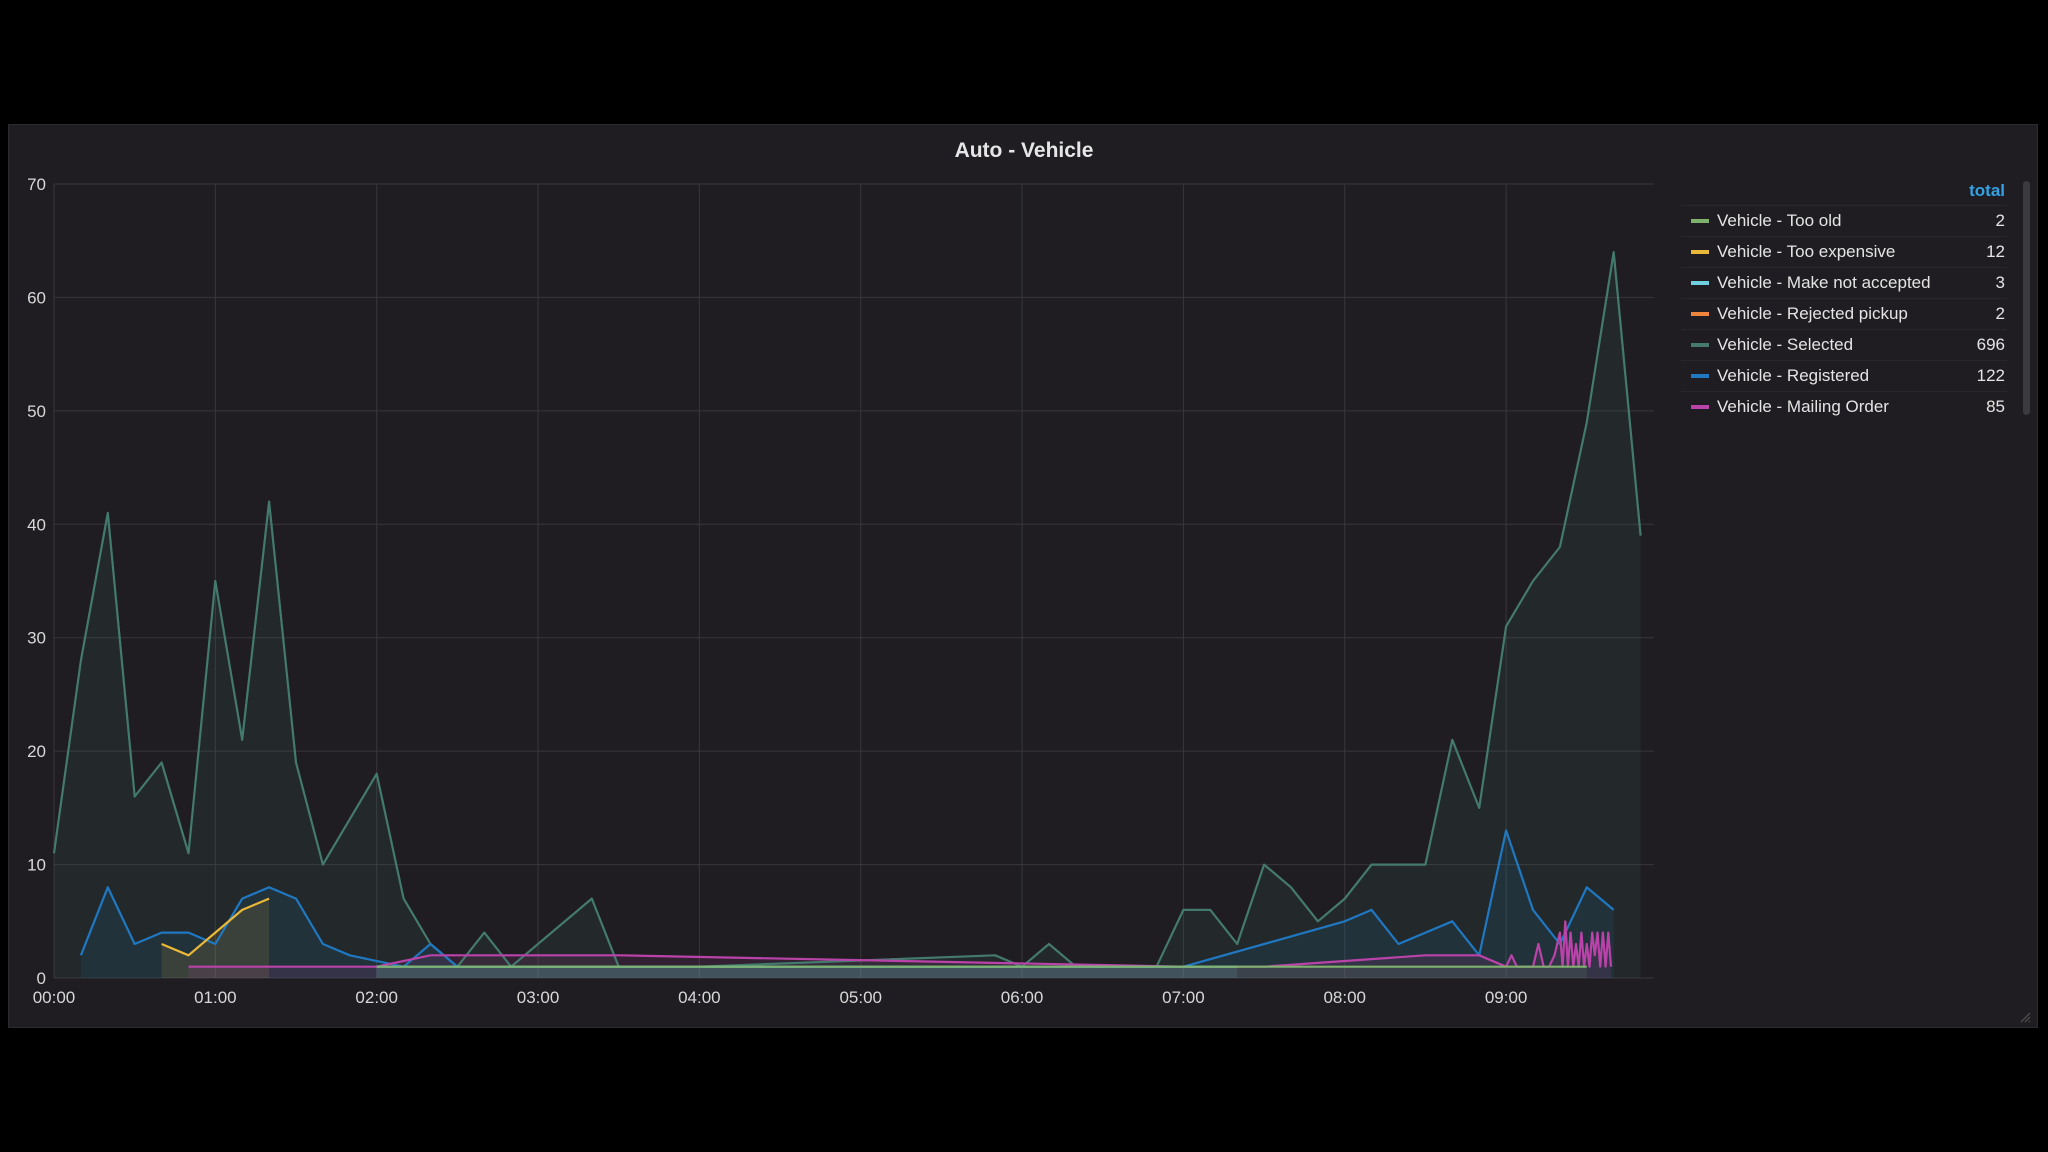 The width and height of the screenshot is (2048, 1152). I want to click on legend-label: Vehicle - Make not accepted, so click(1824, 282).